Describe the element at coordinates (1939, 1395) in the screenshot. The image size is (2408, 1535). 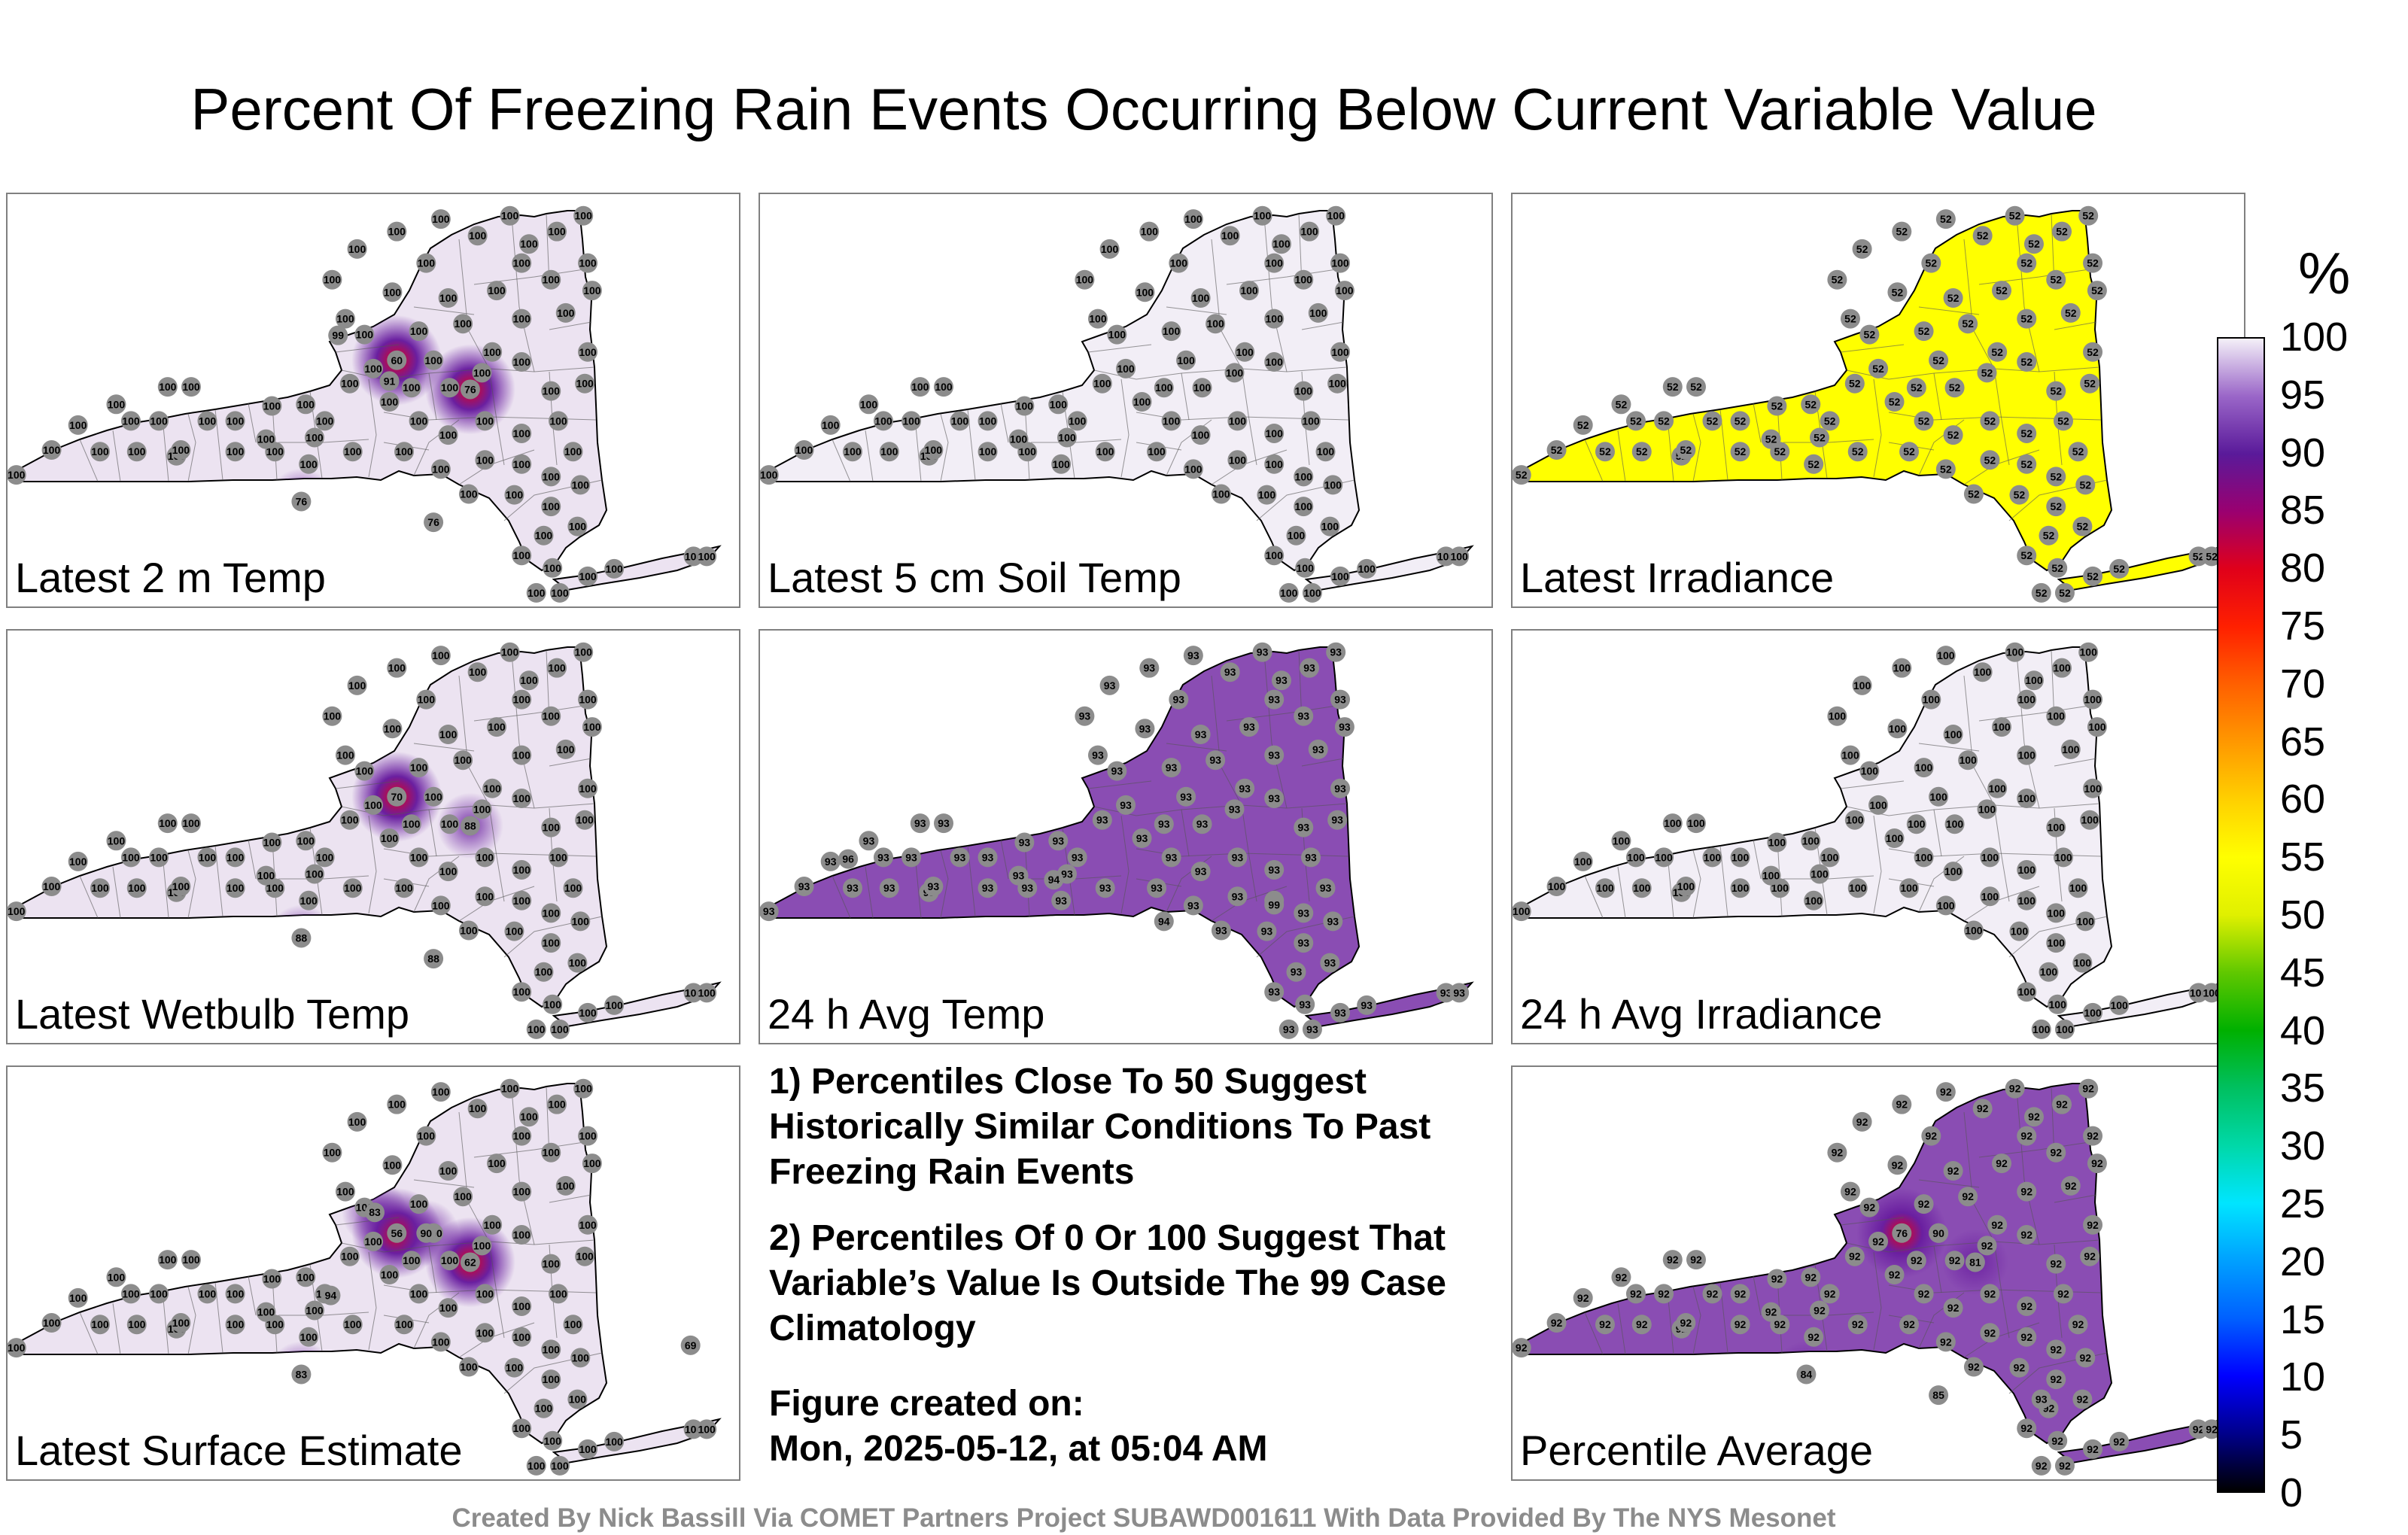
I see `station-marker: 85` at that location.